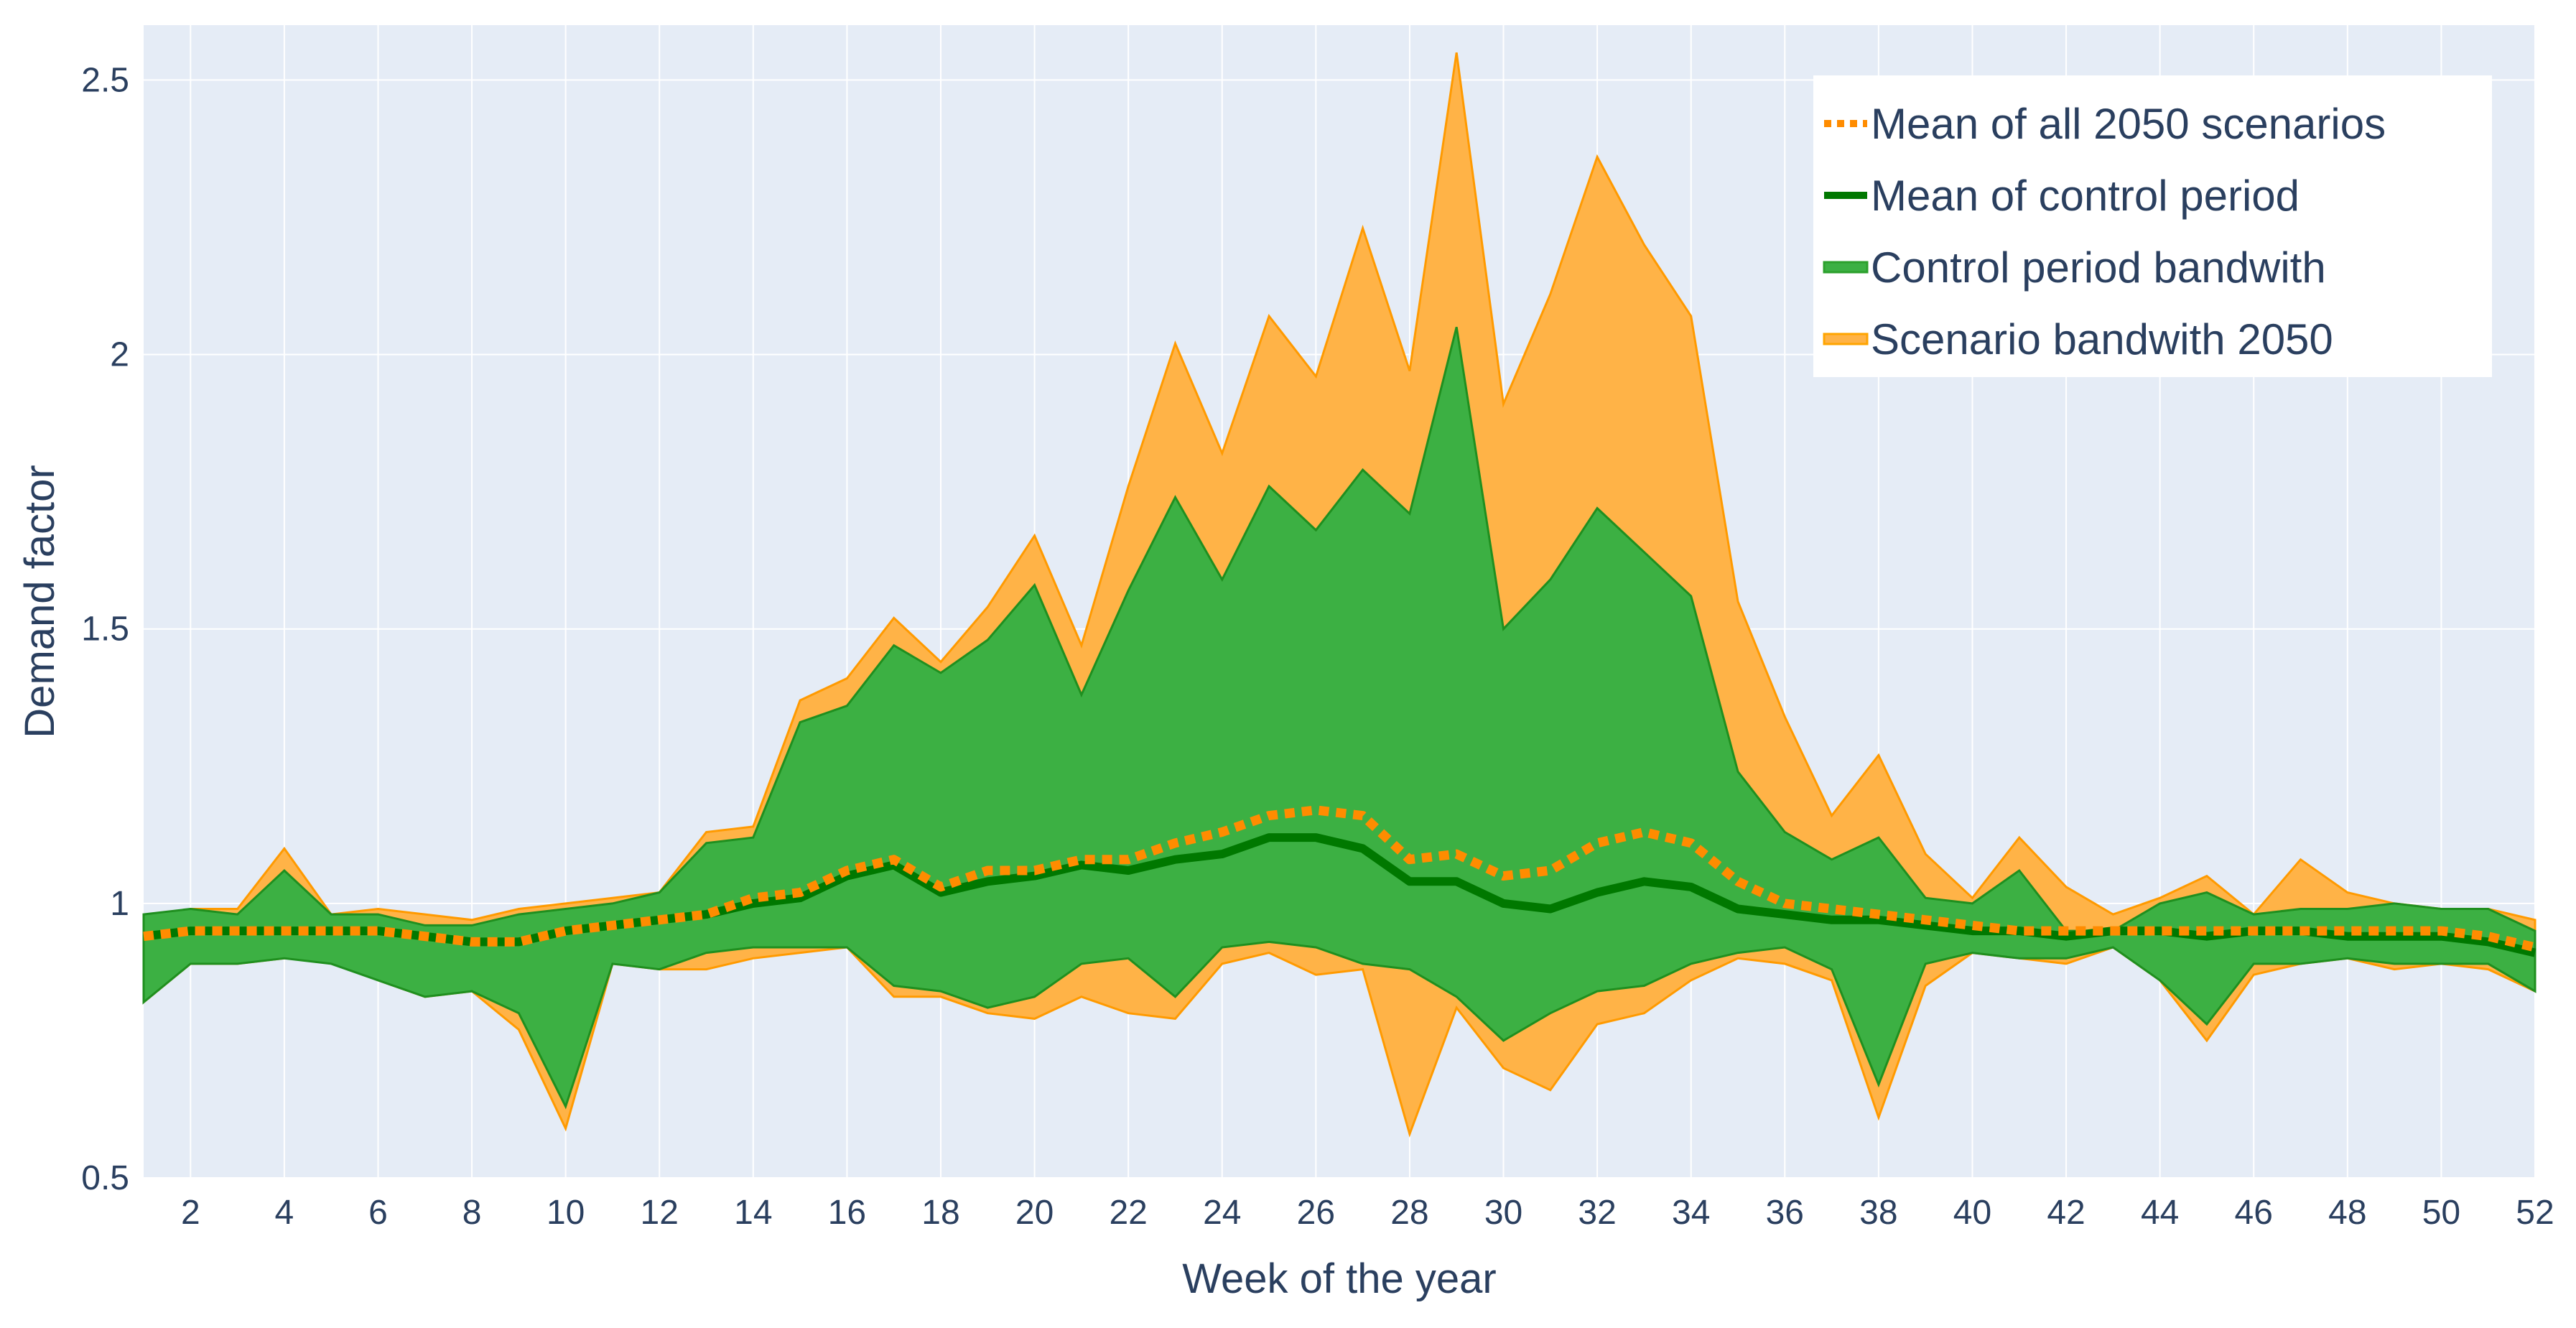  Describe the element at coordinates (2128, 124) in the screenshot. I see `legend-label: Mean of all 2050 scenarios` at that location.